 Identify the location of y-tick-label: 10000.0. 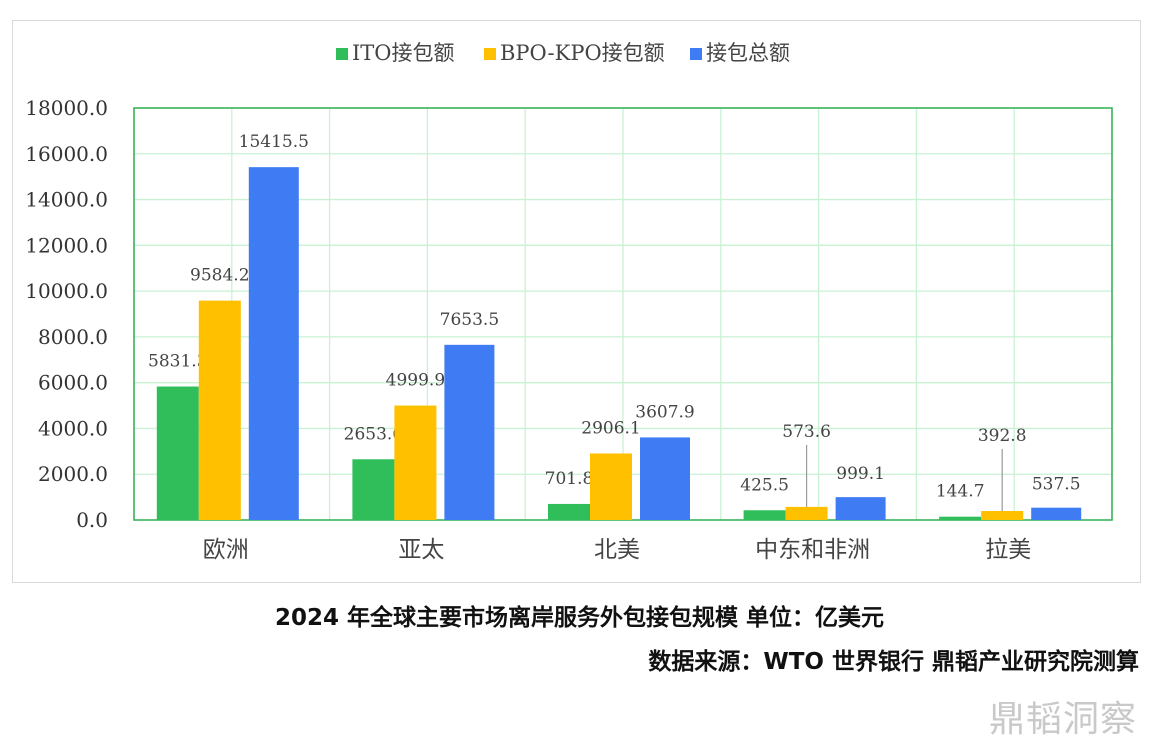
(66, 291).